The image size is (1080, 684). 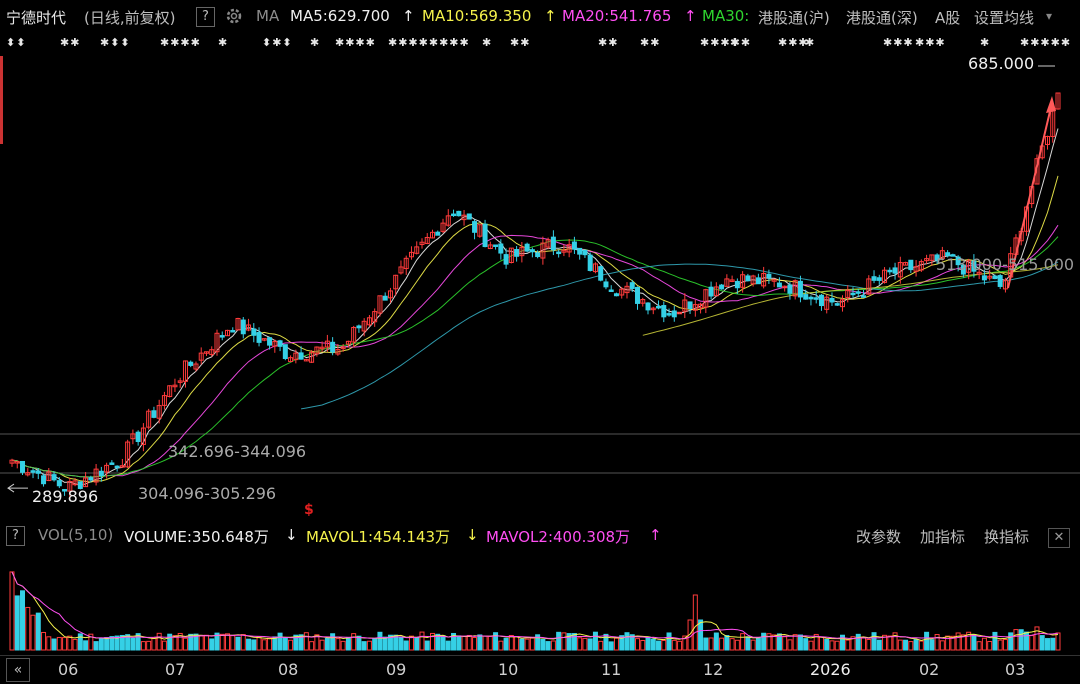 I want to click on hk-connect-sh-tab: 港股通(沪), so click(x=794, y=18).